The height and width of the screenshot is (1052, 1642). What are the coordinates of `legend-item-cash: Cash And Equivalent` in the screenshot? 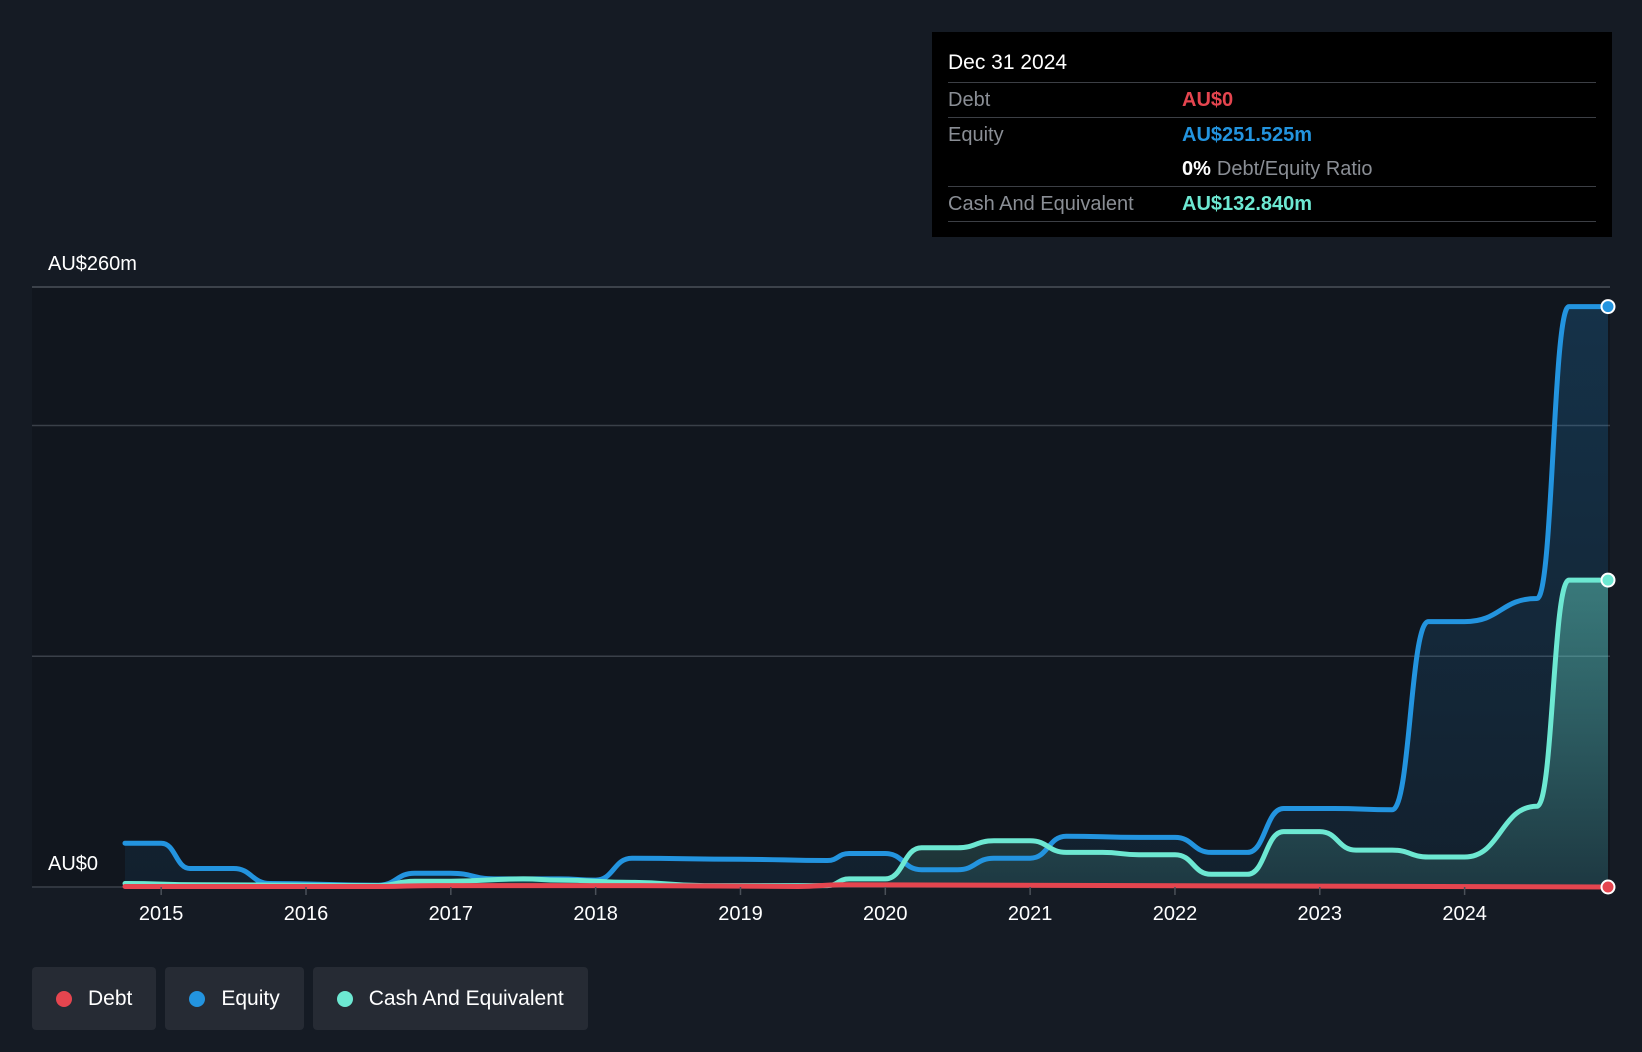 It's located at (450, 998).